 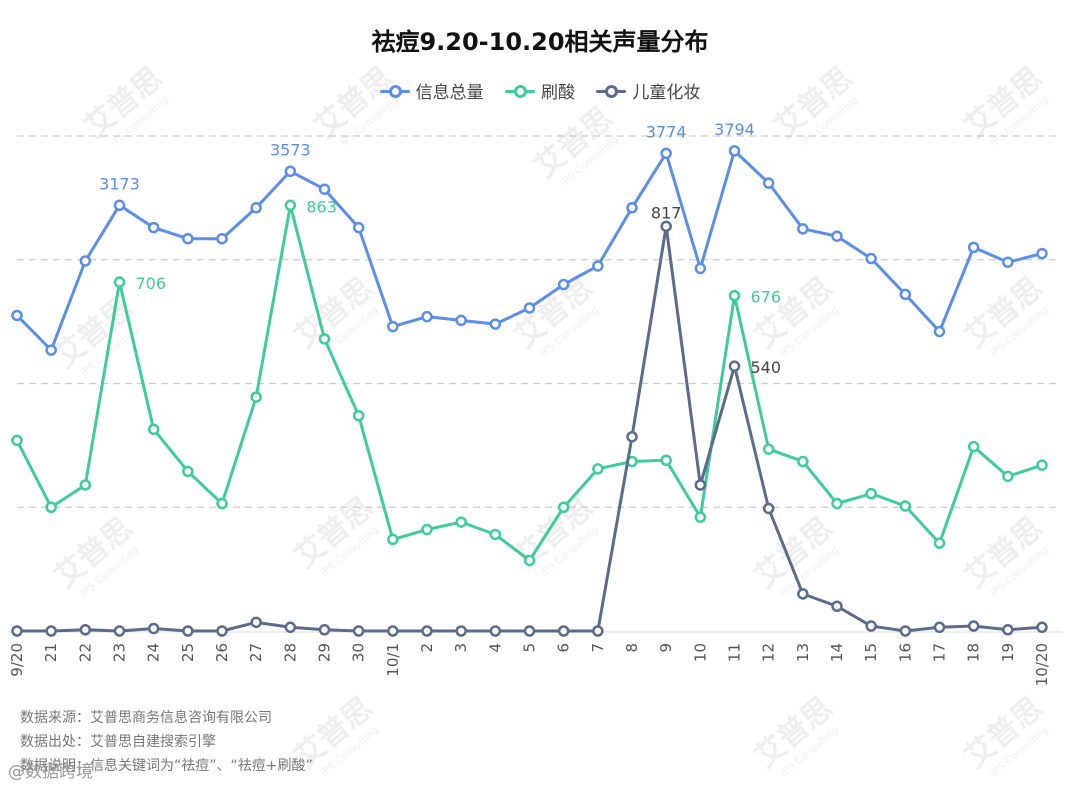 I want to click on x-tick-label: 19, so click(x=1008, y=652).